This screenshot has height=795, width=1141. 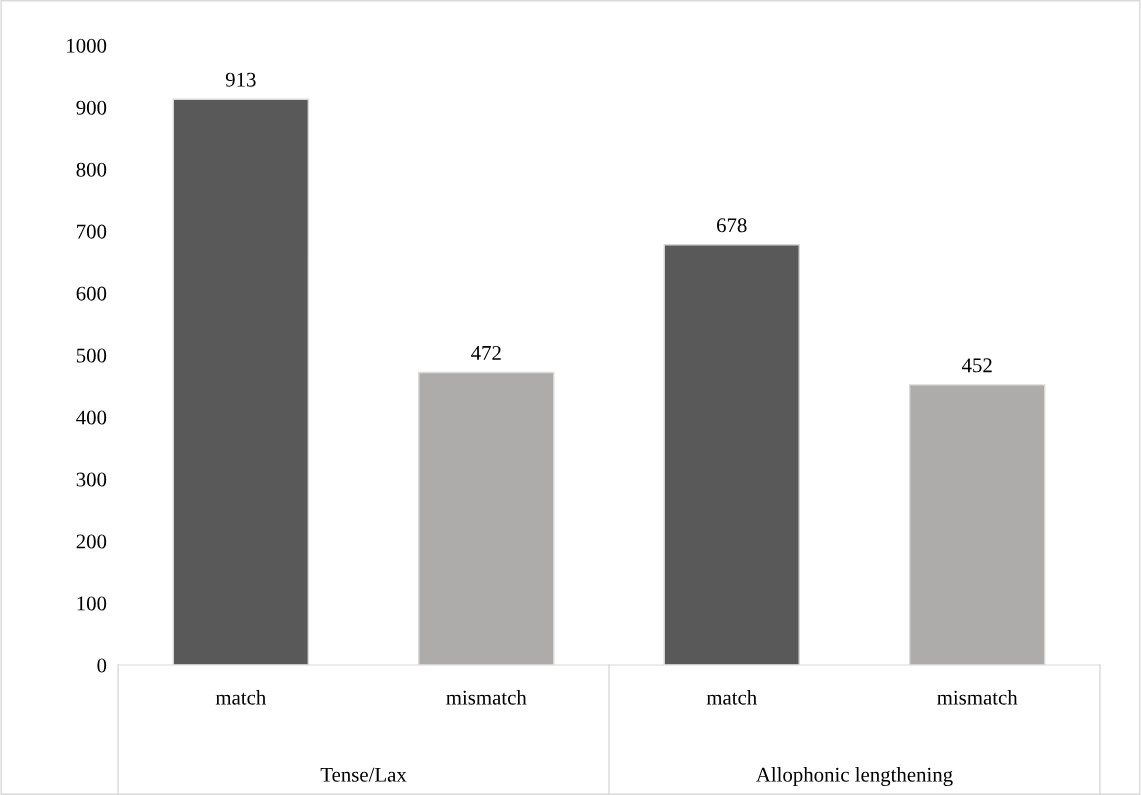 I want to click on y-tick-label: 0, so click(x=102, y=665).